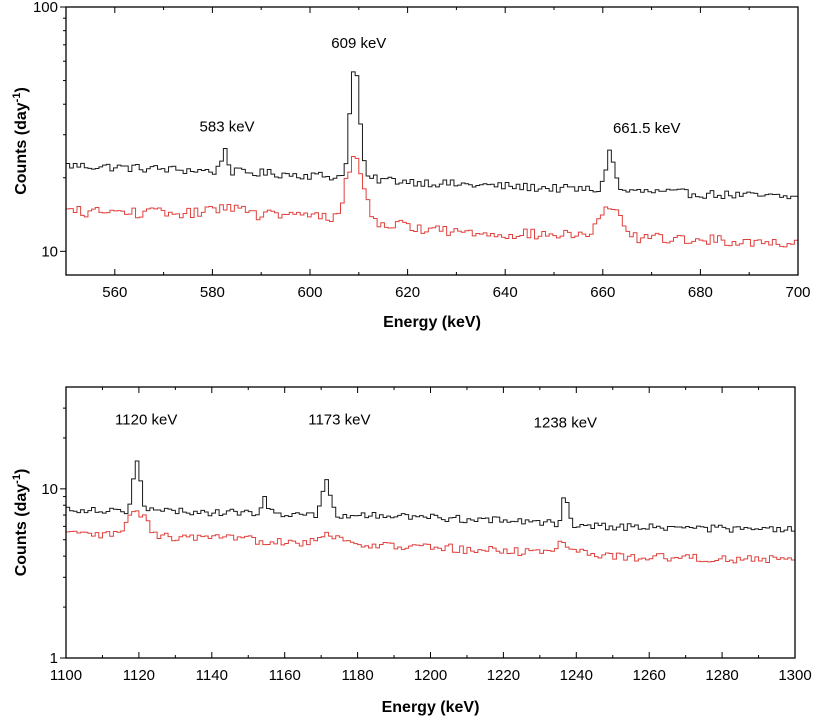 The width and height of the screenshot is (814, 724). I want to click on x-tick-label: 680, so click(700, 292).